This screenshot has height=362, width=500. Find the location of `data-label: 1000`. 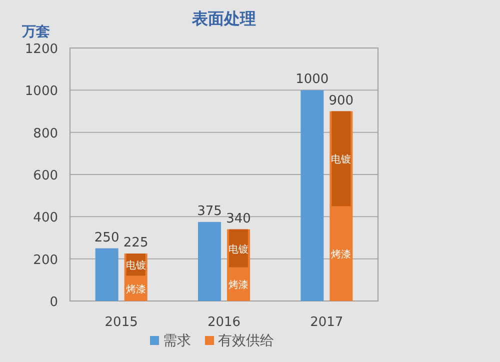

data-label: 1000 is located at coordinates (312, 80).